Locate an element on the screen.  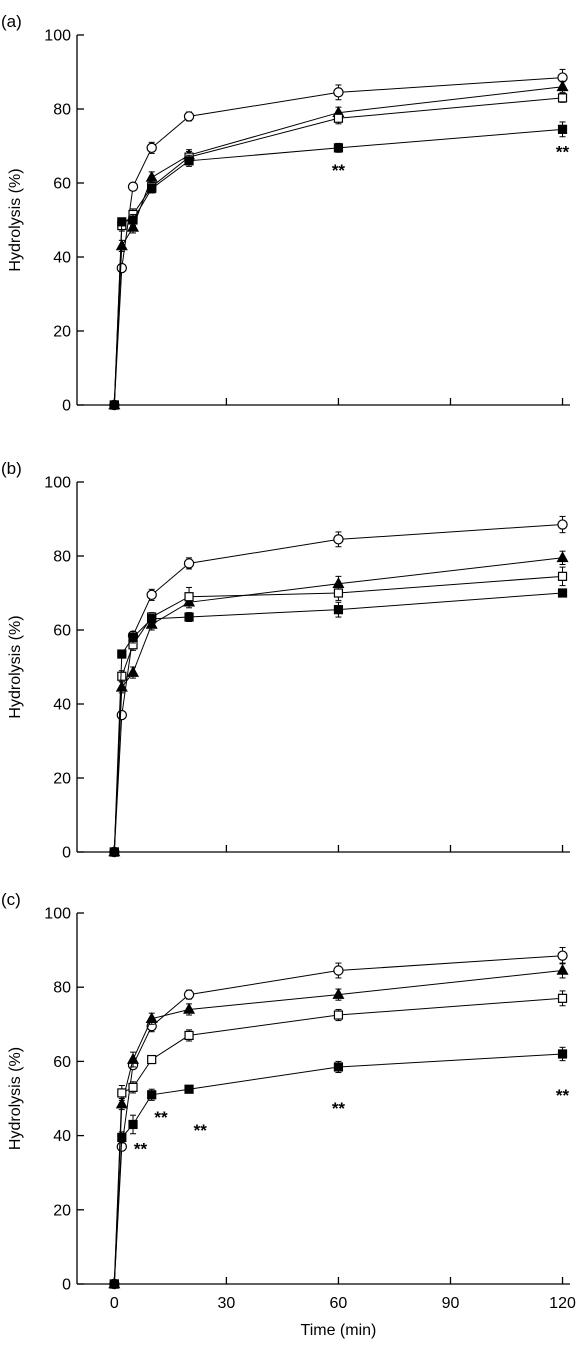
x-tick-label: 60 is located at coordinates (339, 1303).